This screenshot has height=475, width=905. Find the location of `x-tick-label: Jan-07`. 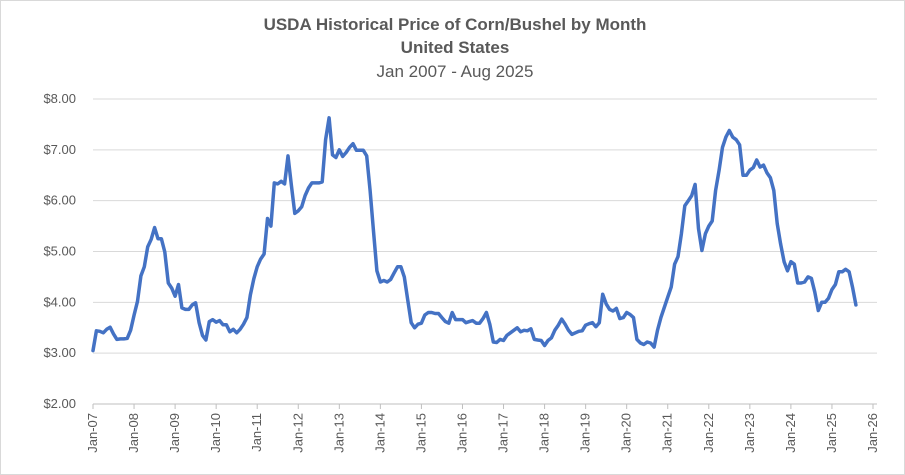

x-tick-label: Jan-07 is located at coordinates (92, 433).